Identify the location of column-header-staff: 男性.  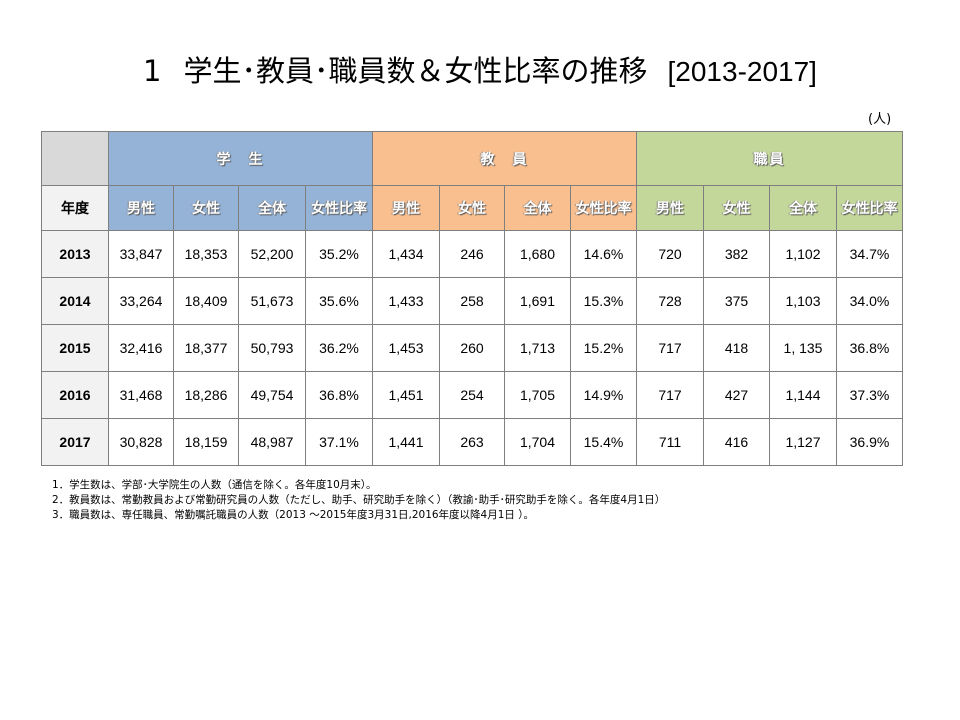
(670, 208).